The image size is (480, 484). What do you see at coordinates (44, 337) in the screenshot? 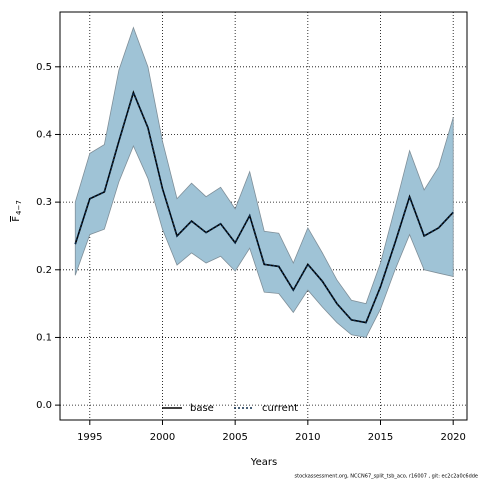
I see `y-tick-label: 0.1` at bounding box center [44, 337].